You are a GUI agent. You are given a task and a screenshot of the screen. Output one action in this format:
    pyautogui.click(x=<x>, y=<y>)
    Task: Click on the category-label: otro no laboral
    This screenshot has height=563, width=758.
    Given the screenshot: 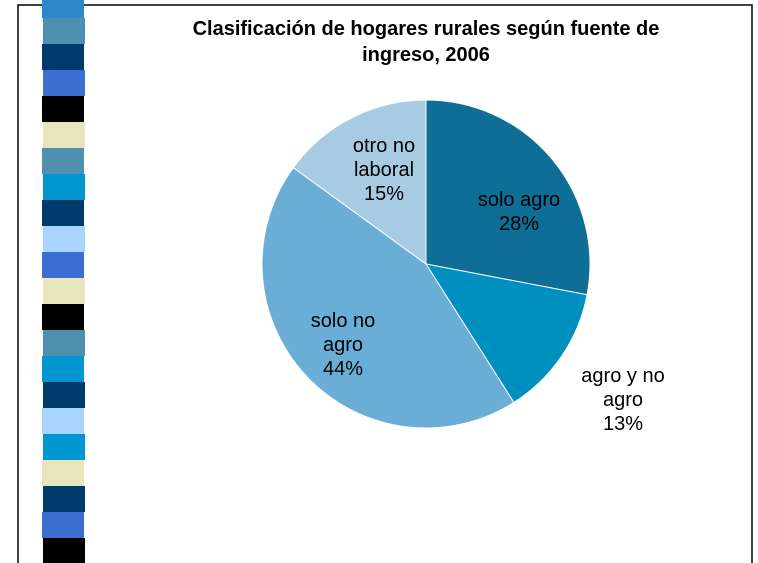 What is the action you would take?
    pyautogui.click(x=384, y=158)
    